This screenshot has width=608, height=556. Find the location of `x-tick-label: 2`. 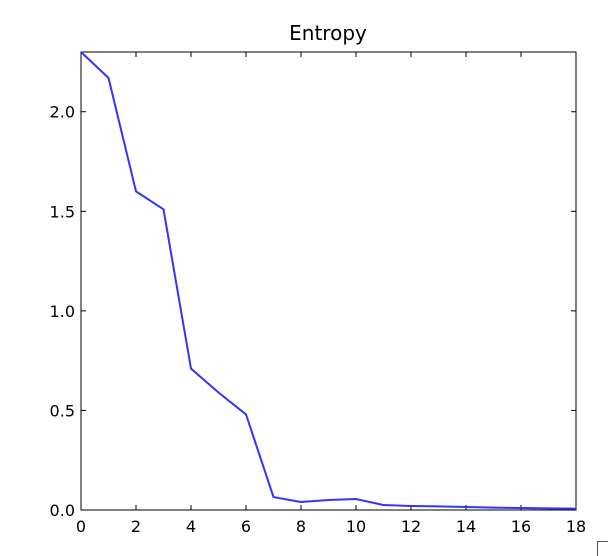

x-tick-label: 2 is located at coordinates (136, 526).